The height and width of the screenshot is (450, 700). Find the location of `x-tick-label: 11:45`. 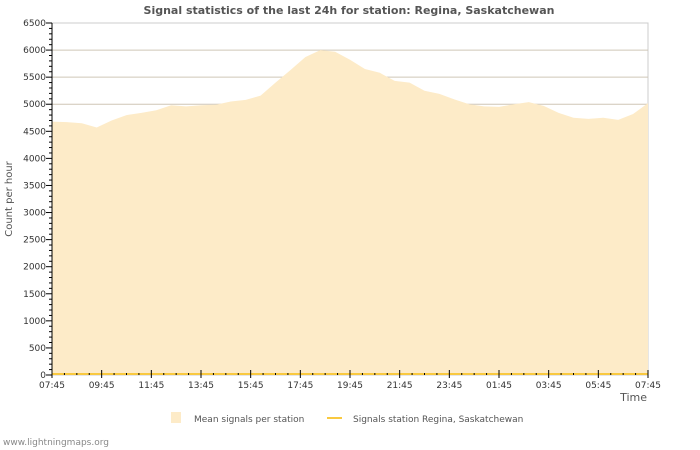

x-tick-label: 11:45 is located at coordinates (151, 386).